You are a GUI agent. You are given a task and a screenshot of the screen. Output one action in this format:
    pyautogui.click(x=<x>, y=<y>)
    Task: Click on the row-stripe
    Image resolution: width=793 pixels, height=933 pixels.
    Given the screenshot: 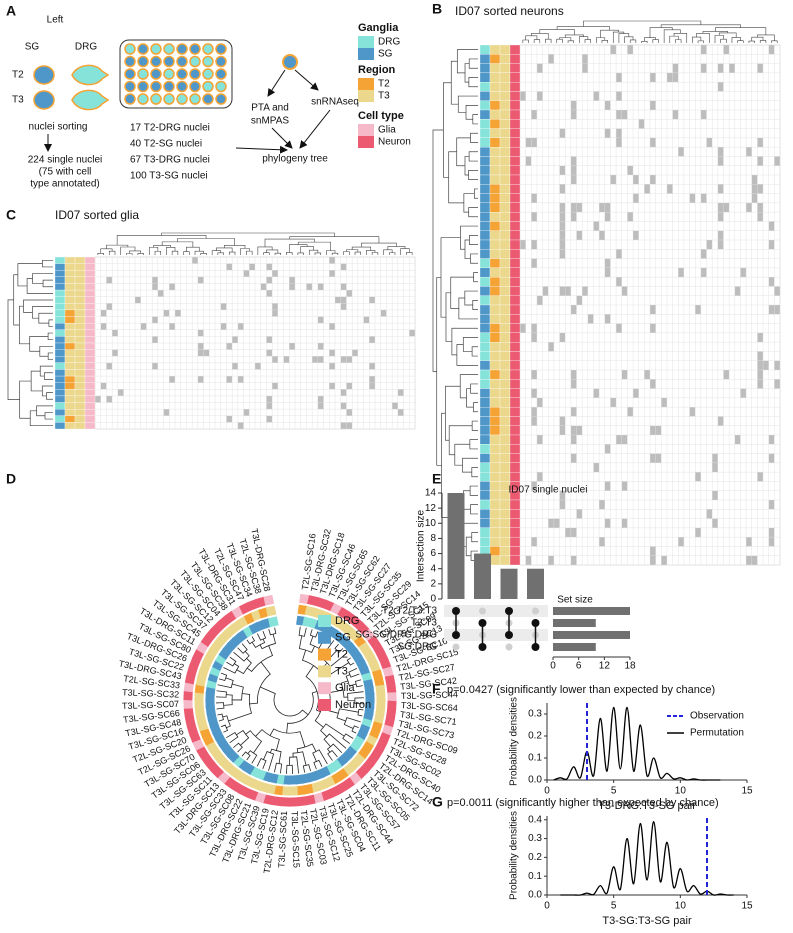 What is the action you would take?
    pyautogui.click(x=496, y=635)
    